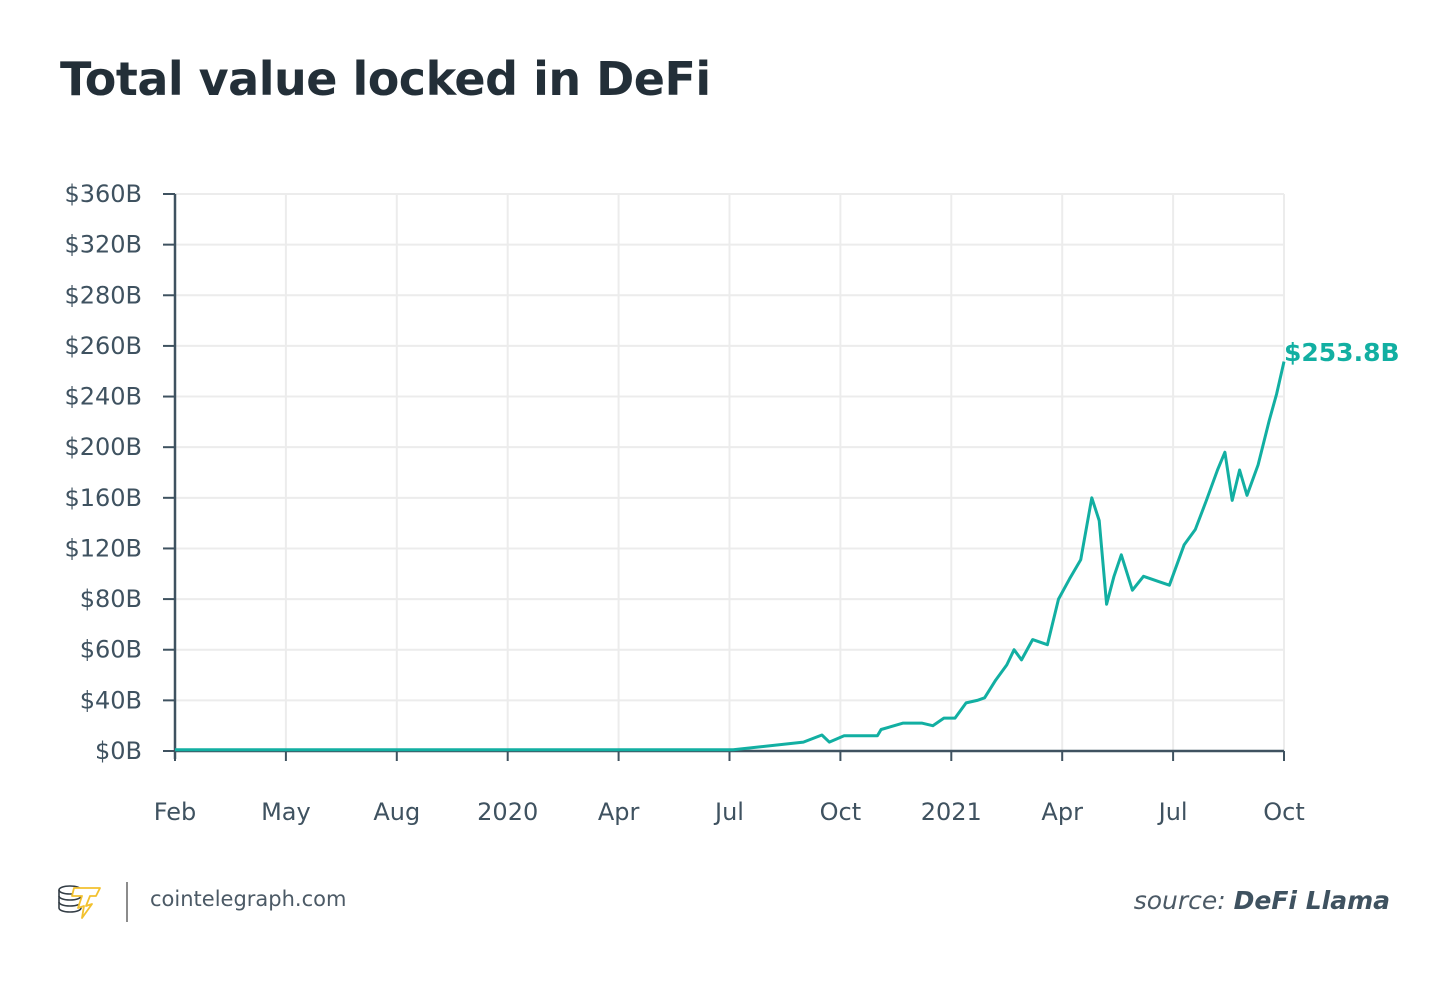 The image size is (1450, 982). Describe the element at coordinates (103, 397) in the screenshot. I see `y-tick-label: $240B` at that location.